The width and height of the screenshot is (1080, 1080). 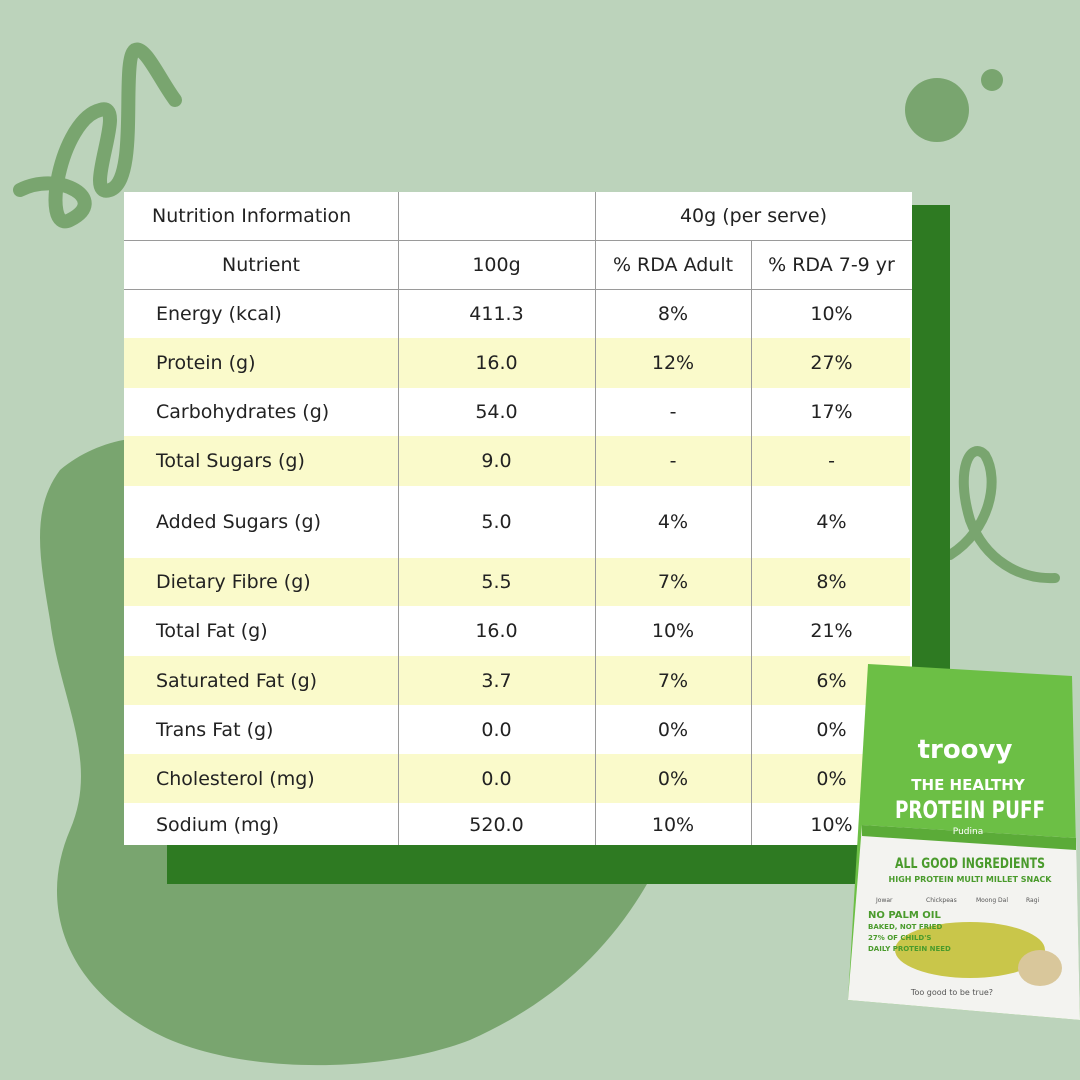 What do you see at coordinates (831, 631) in the screenshot?
I see `nutrient-value: 21%` at bounding box center [831, 631].